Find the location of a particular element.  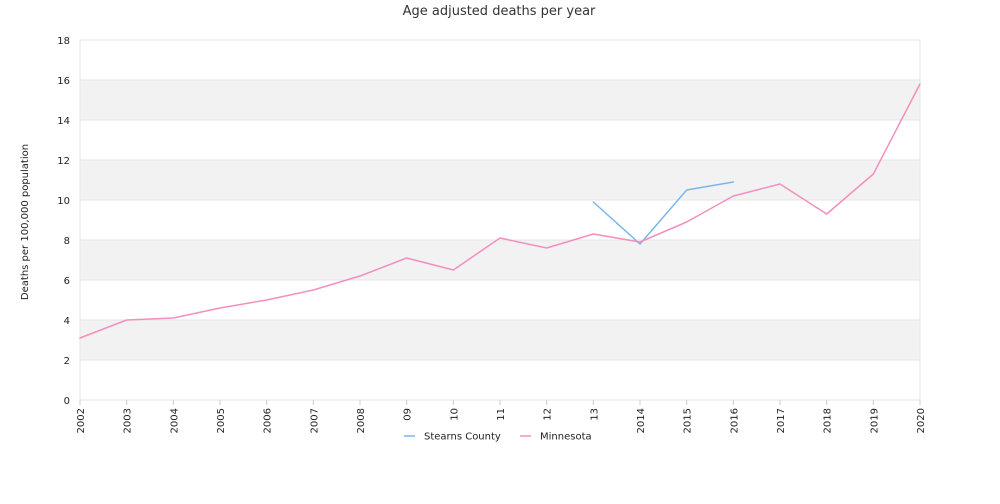

legend-label-minnesota: Minnesota is located at coordinates (566, 437).